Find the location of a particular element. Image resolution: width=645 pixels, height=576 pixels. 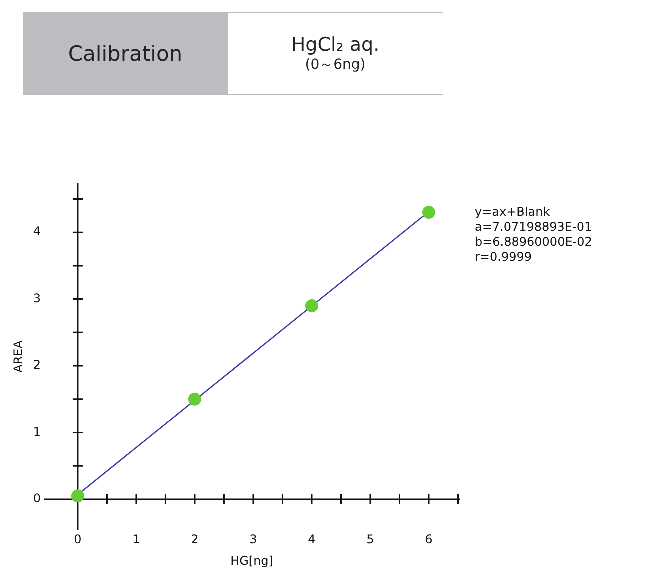

x-axis-title: HG[ng] is located at coordinates (252, 561).